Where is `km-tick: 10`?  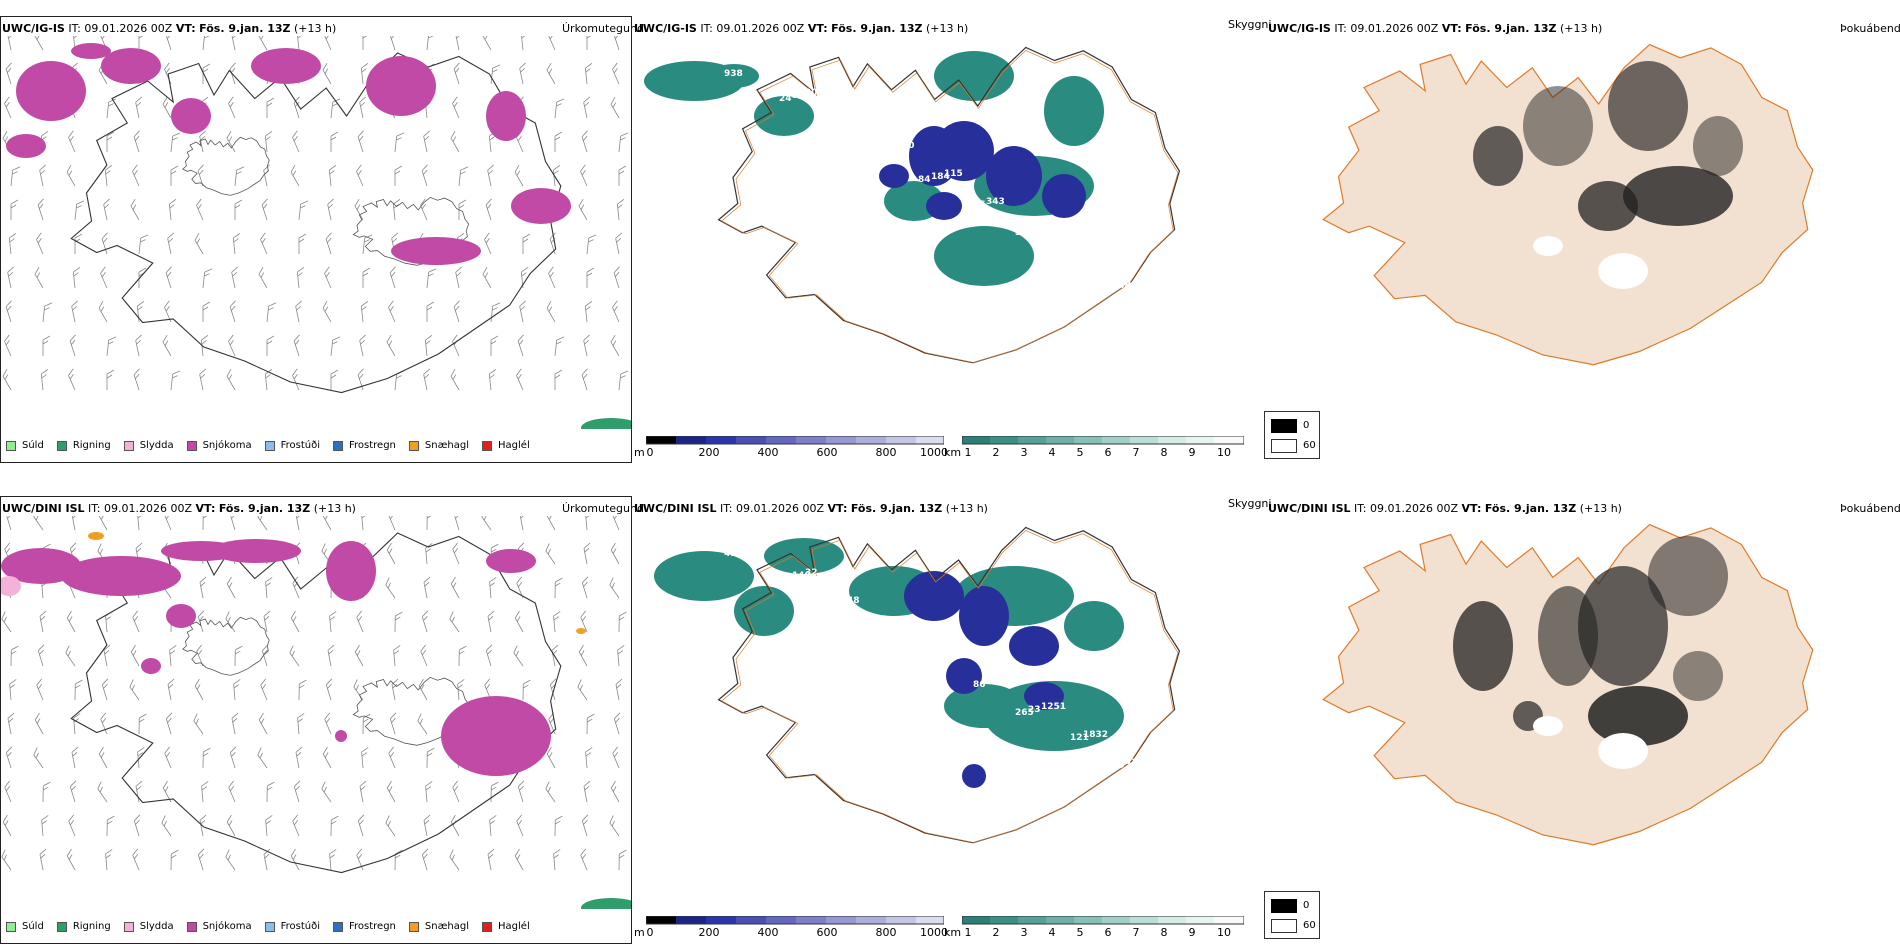 km-tick: 10 is located at coordinates (1224, 932).